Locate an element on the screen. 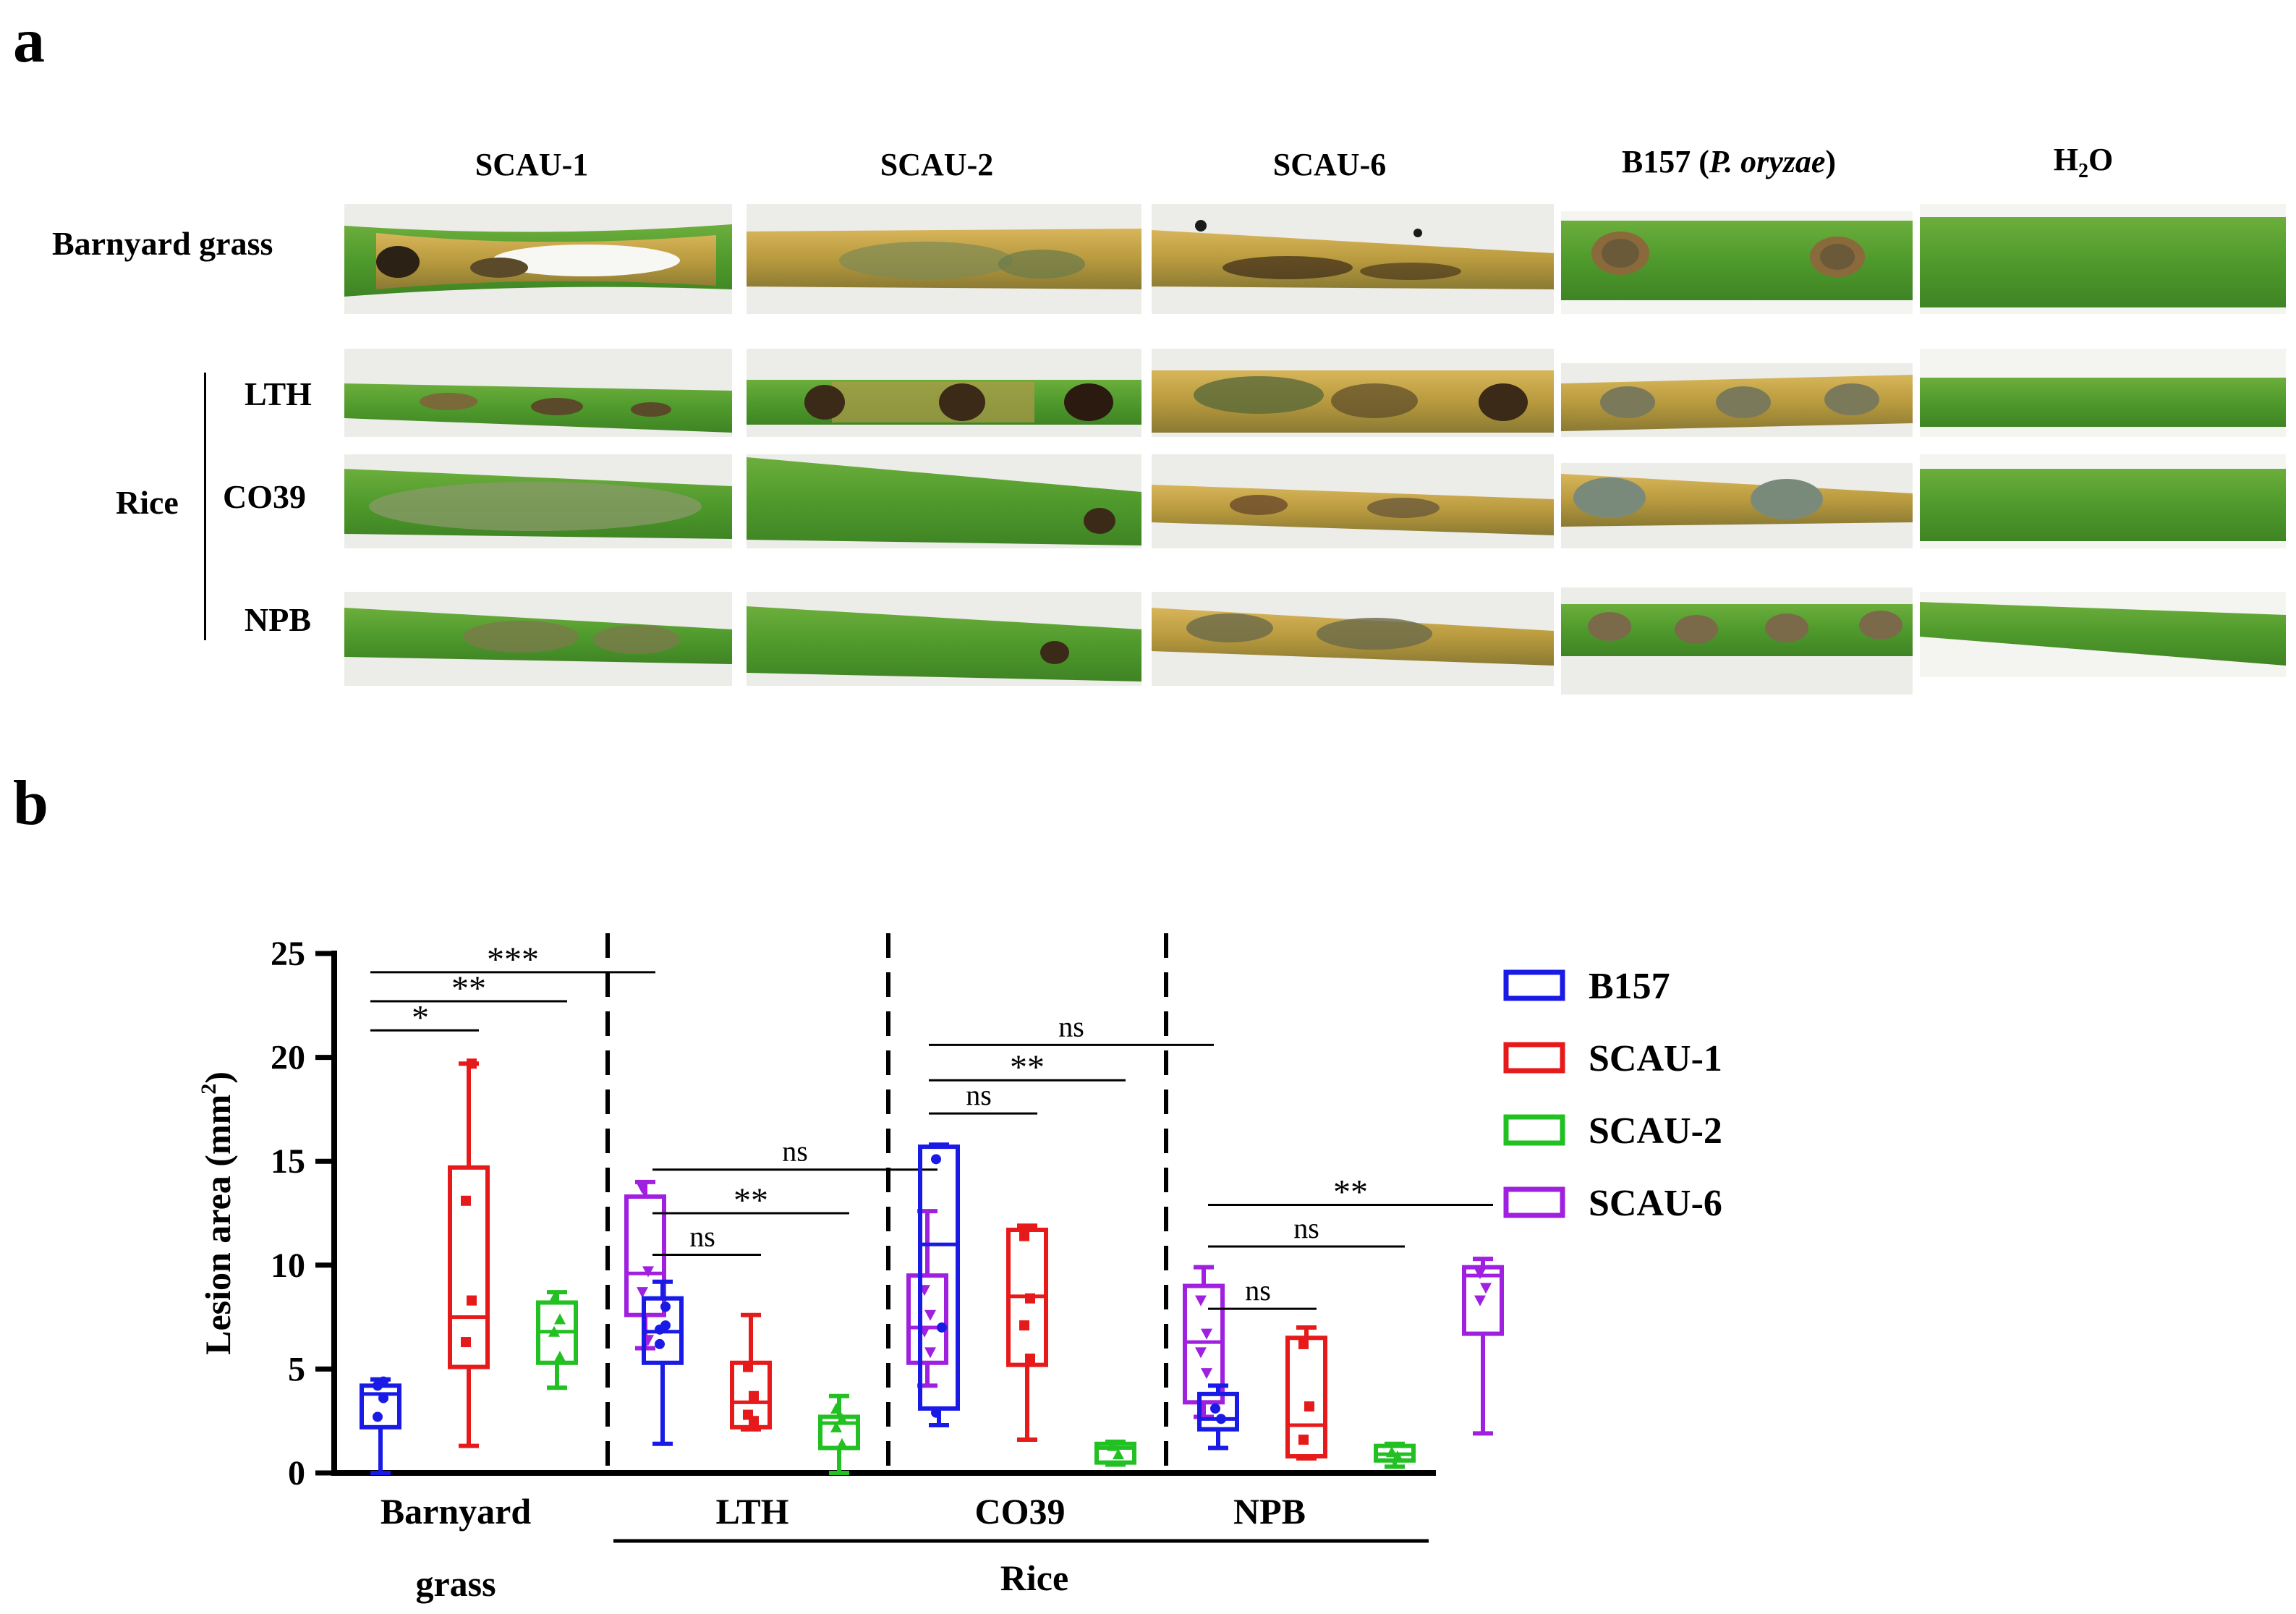  leaf-barnyard-scau6 is located at coordinates (1353, 259).